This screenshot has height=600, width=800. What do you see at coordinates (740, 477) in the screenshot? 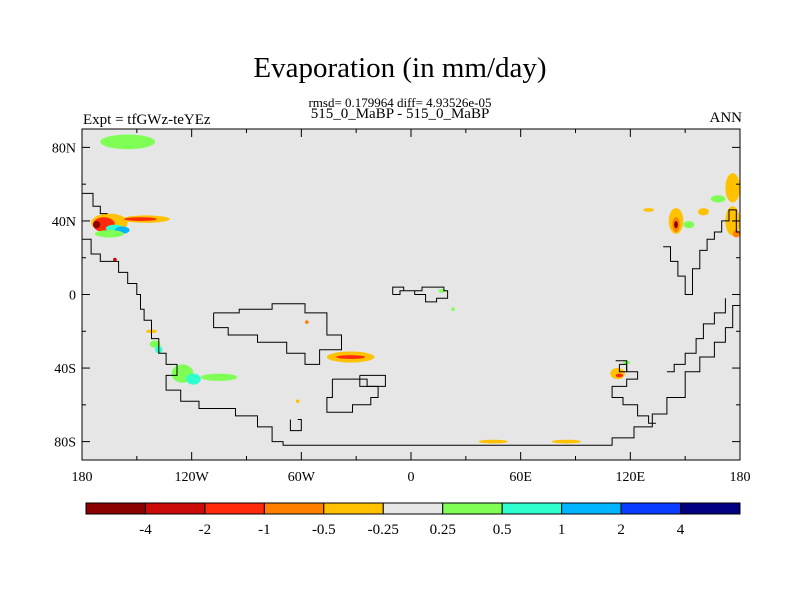
I see `x-tick-label-6: 180` at bounding box center [740, 477].